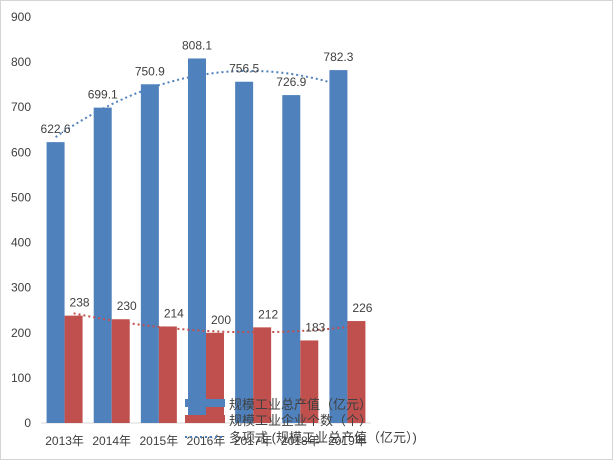 The width and height of the screenshot is (613, 460). Describe the element at coordinates (300, 441) in the screenshot. I see `x-tick-label: 2018年` at that location.